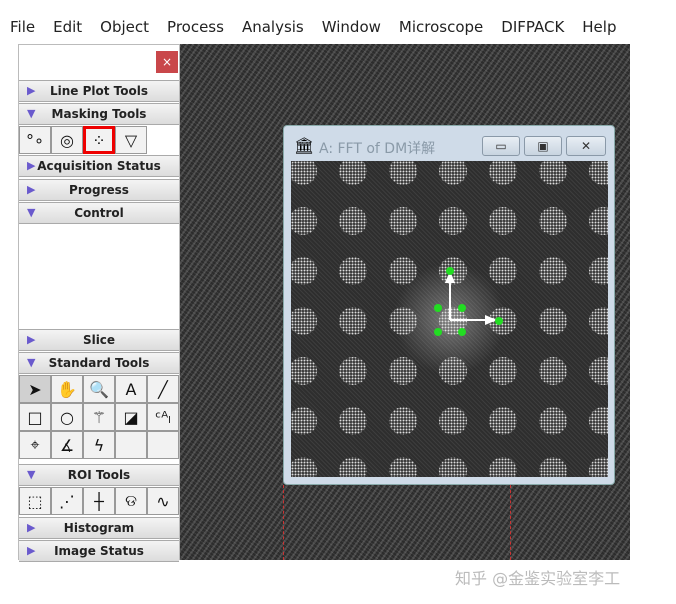 The width and height of the screenshot is (676, 604). What do you see at coordinates (23, 27) in the screenshot?
I see `menu-file: File` at bounding box center [23, 27].